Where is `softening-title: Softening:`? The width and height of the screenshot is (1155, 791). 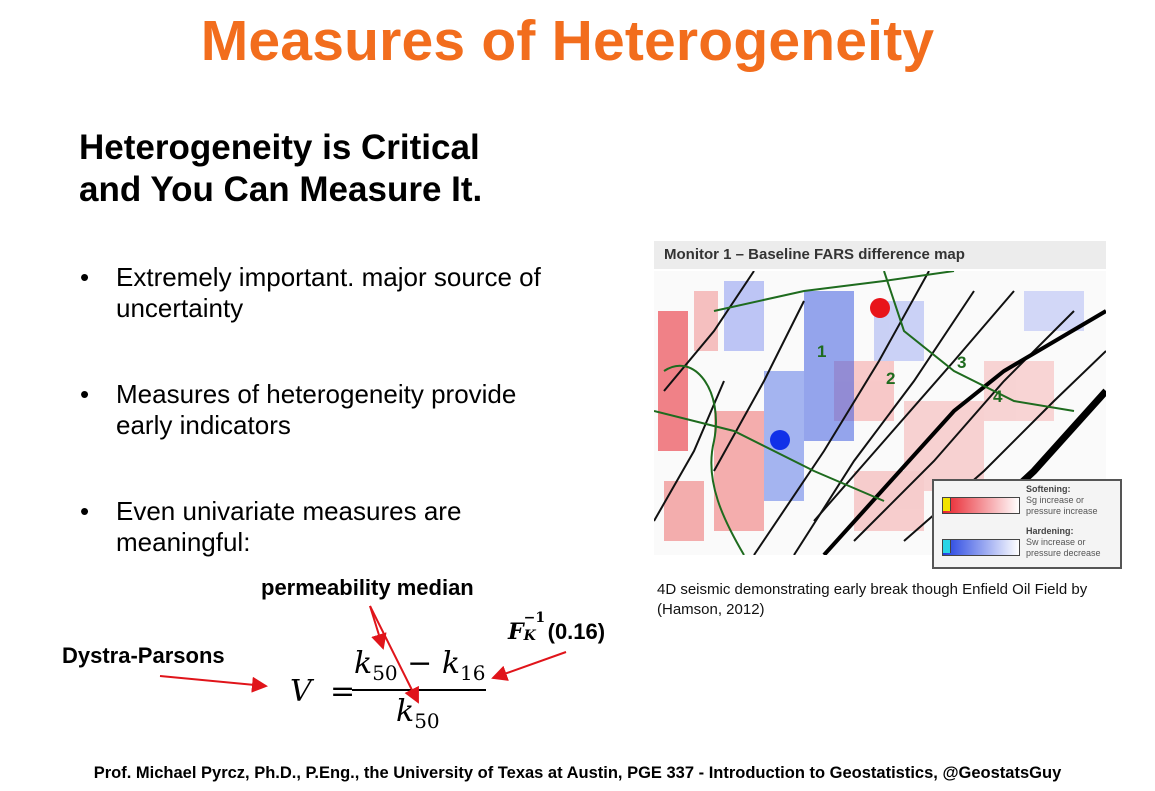
softening-title: Softening: is located at coordinates (1048, 489).